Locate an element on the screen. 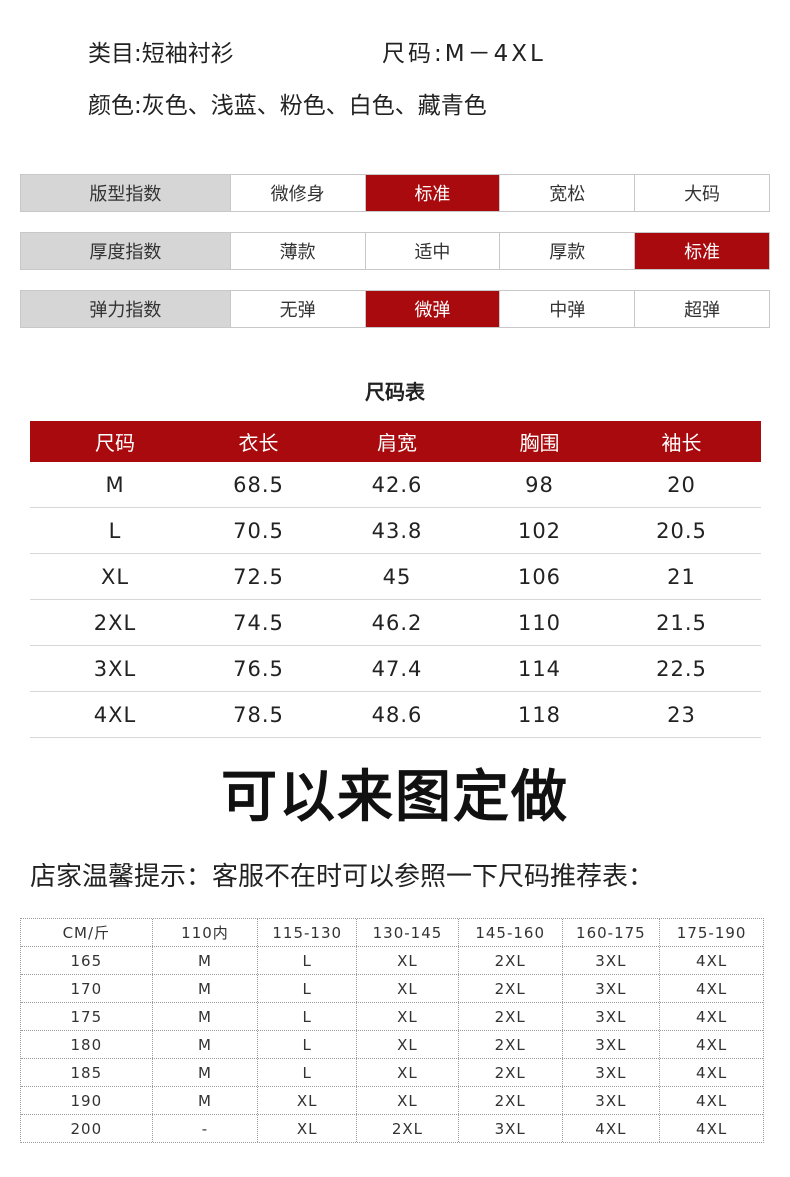  cell: 48.6 is located at coordinates (397, 714).